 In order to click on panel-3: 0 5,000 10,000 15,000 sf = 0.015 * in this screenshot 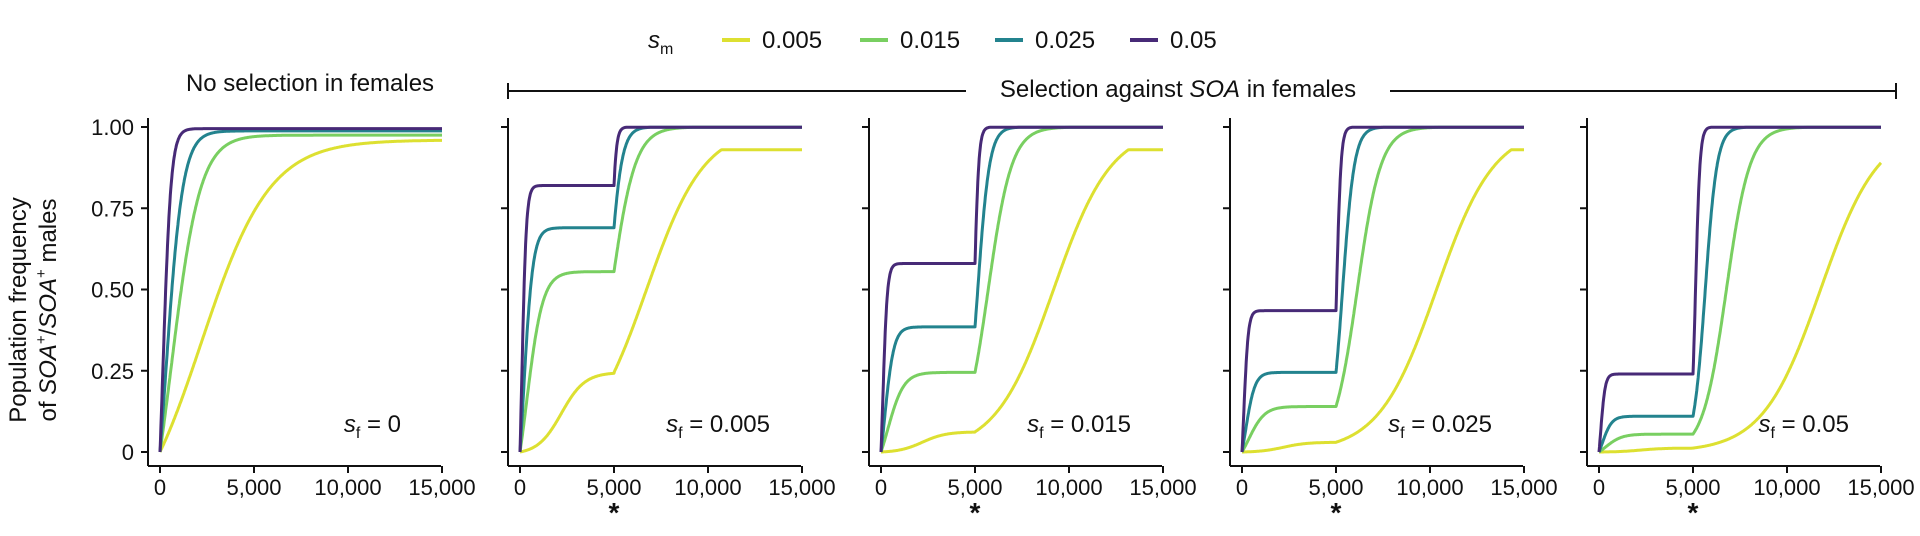, I will do `click(1029, 323)`.